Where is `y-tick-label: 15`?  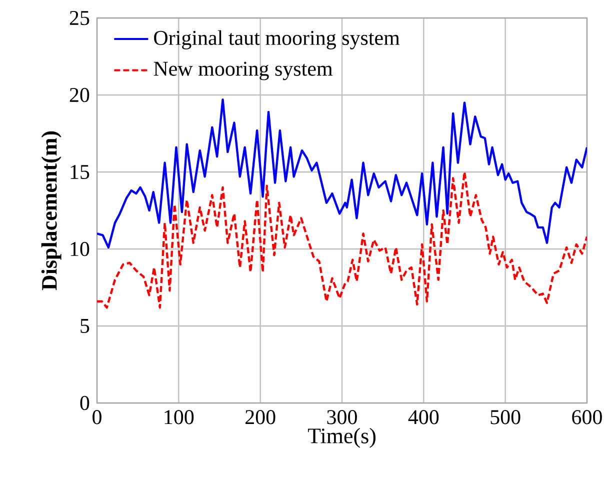 y-tick-label: 15 is located at coordinates (80, 172).